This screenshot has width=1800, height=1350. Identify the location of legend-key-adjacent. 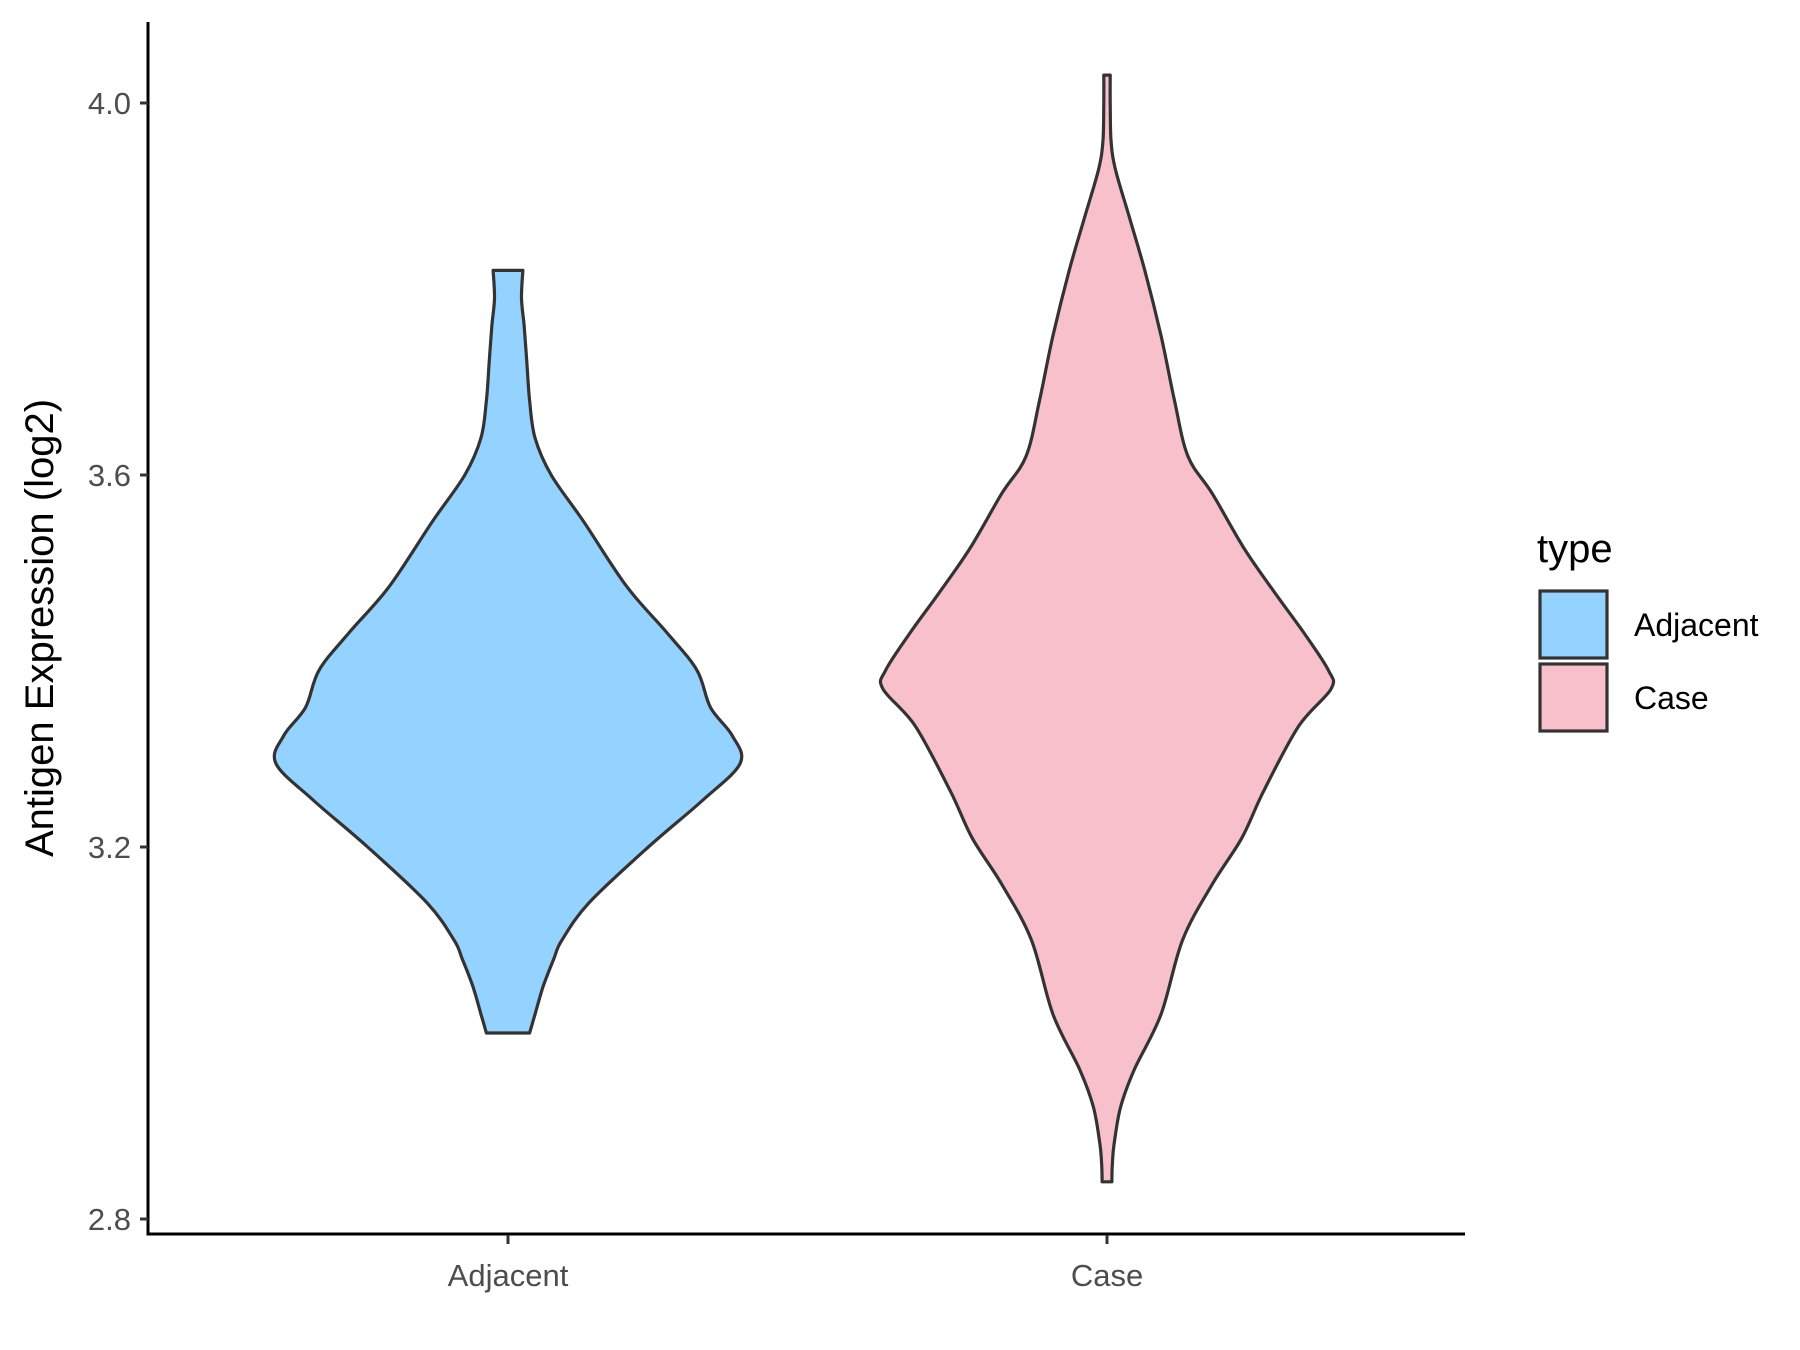
(1573, 624).